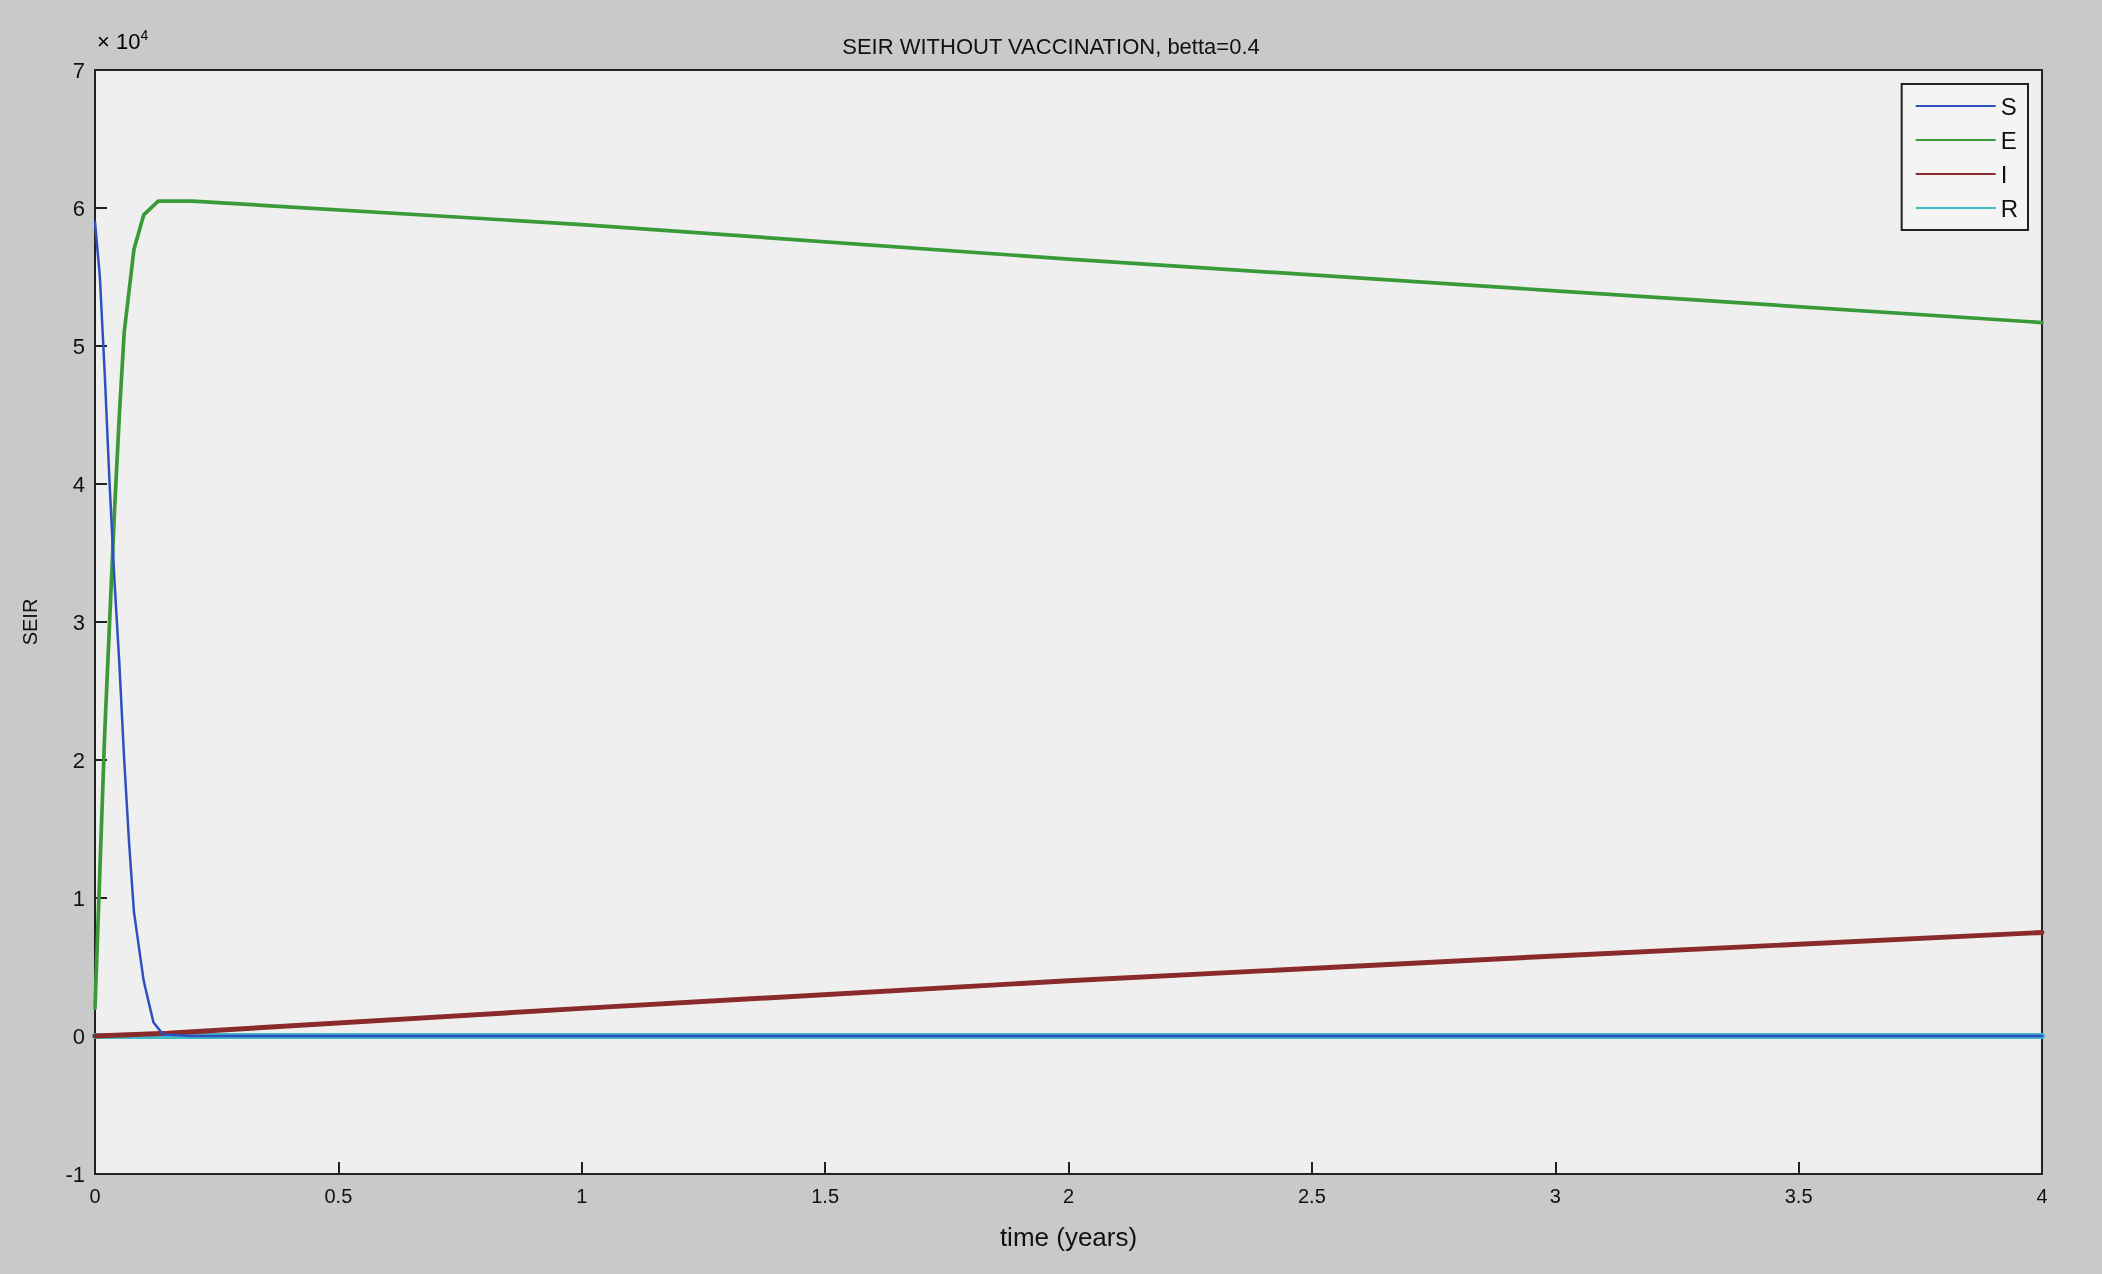 The height and width of the screenshot is (1274, 2102). I want to click on y-tick-label: 5, so click(78, 346).